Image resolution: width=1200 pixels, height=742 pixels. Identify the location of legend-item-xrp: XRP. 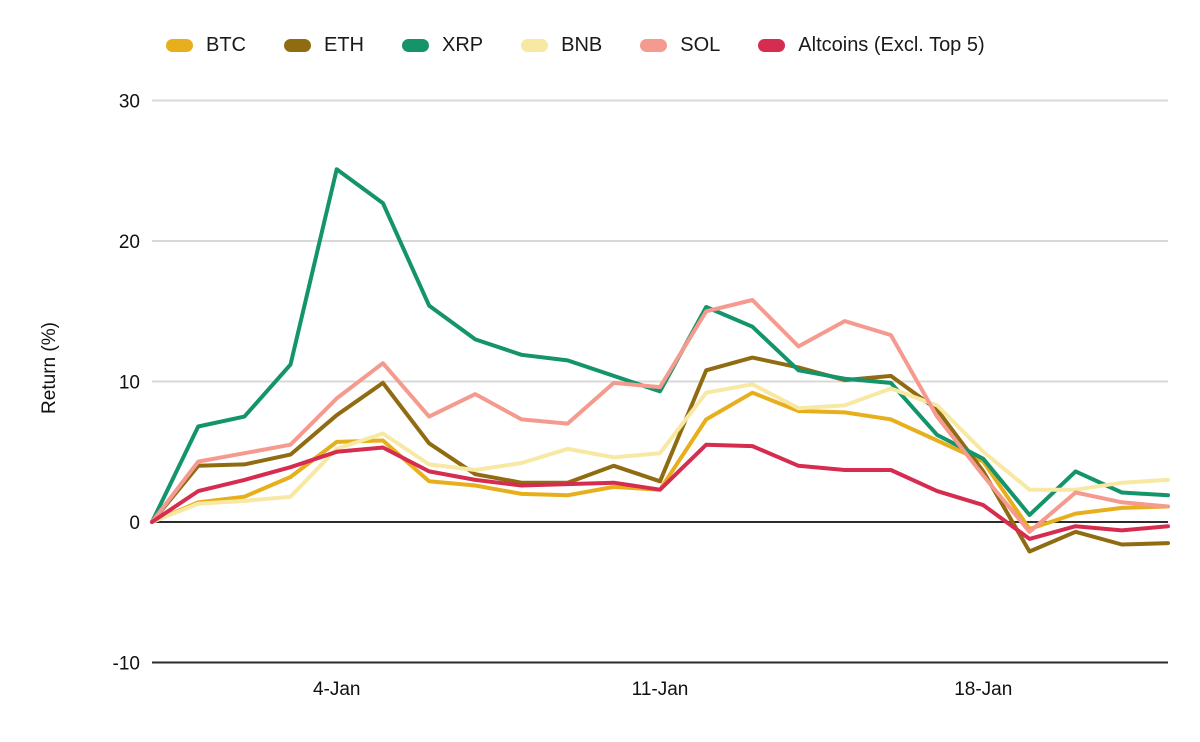
(442, 45).